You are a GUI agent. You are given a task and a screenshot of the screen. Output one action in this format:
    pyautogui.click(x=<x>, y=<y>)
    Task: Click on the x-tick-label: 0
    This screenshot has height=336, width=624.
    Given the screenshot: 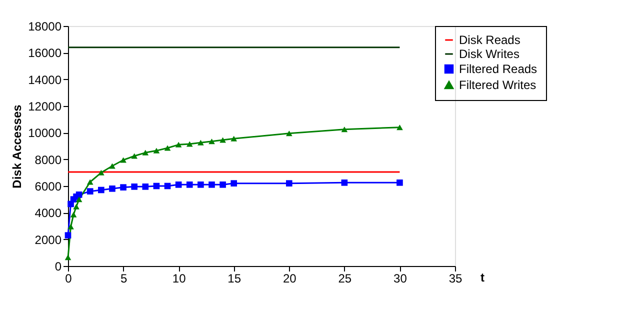 What is the action you would take?
    pyautogui.click(x=68, y=279)
    